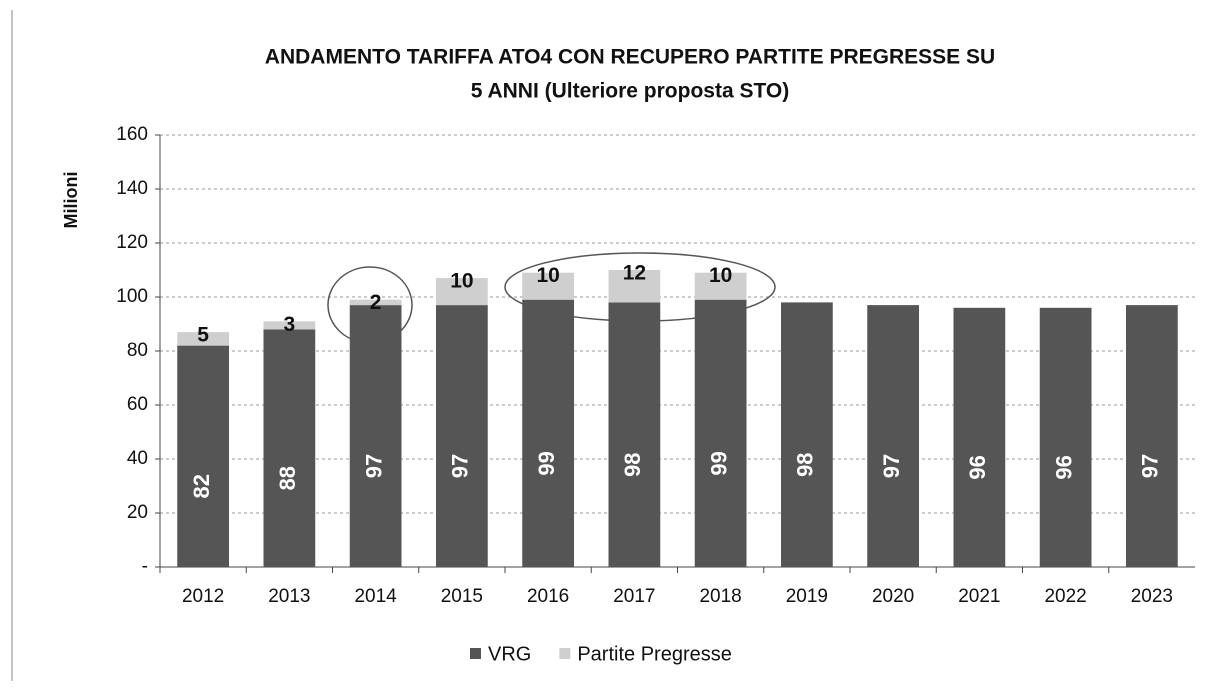  I want to click on data-label: 2, so click(376, 302).